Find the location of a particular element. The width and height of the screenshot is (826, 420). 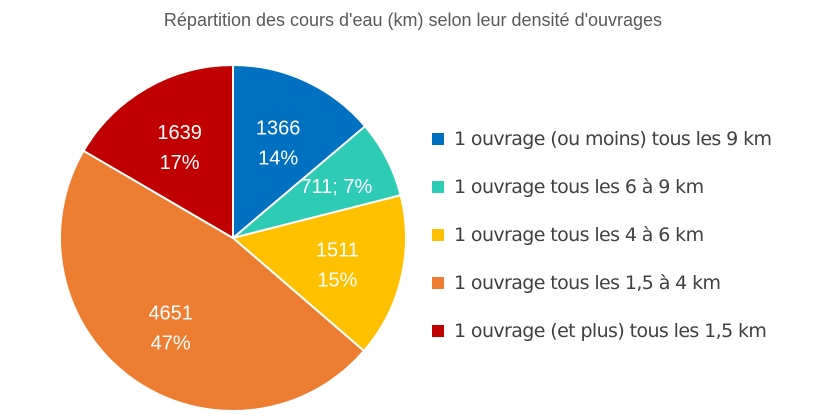

legend-item-3: 1 ouvrage tous les 1,5 à 4 km is located at coordinates (601, 283).